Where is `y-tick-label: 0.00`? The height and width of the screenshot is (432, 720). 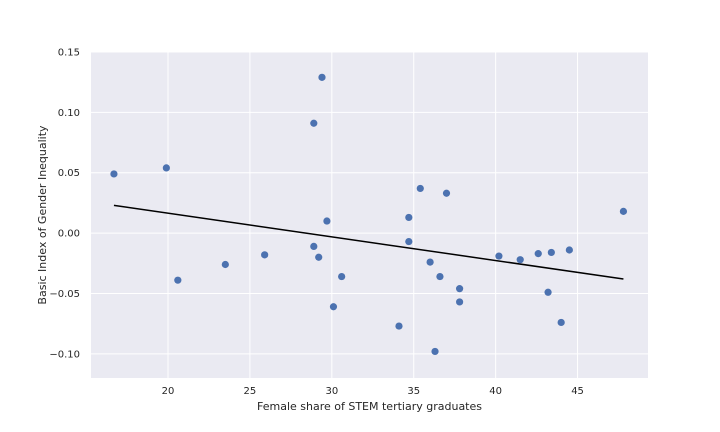 y-tick-label: 0.00 is located at coordinates (69, 234).